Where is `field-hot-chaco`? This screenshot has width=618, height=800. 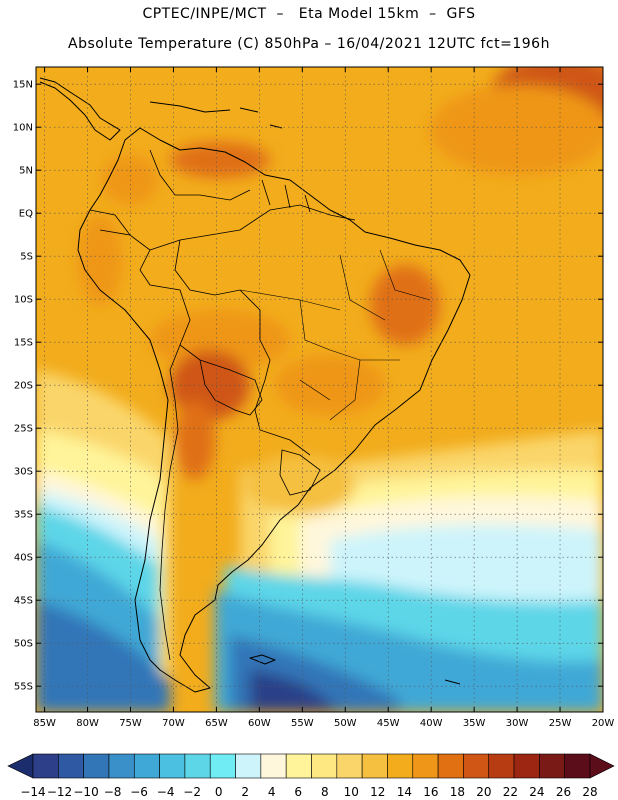
field-hot-chaco is located at coordinates (210, 385).